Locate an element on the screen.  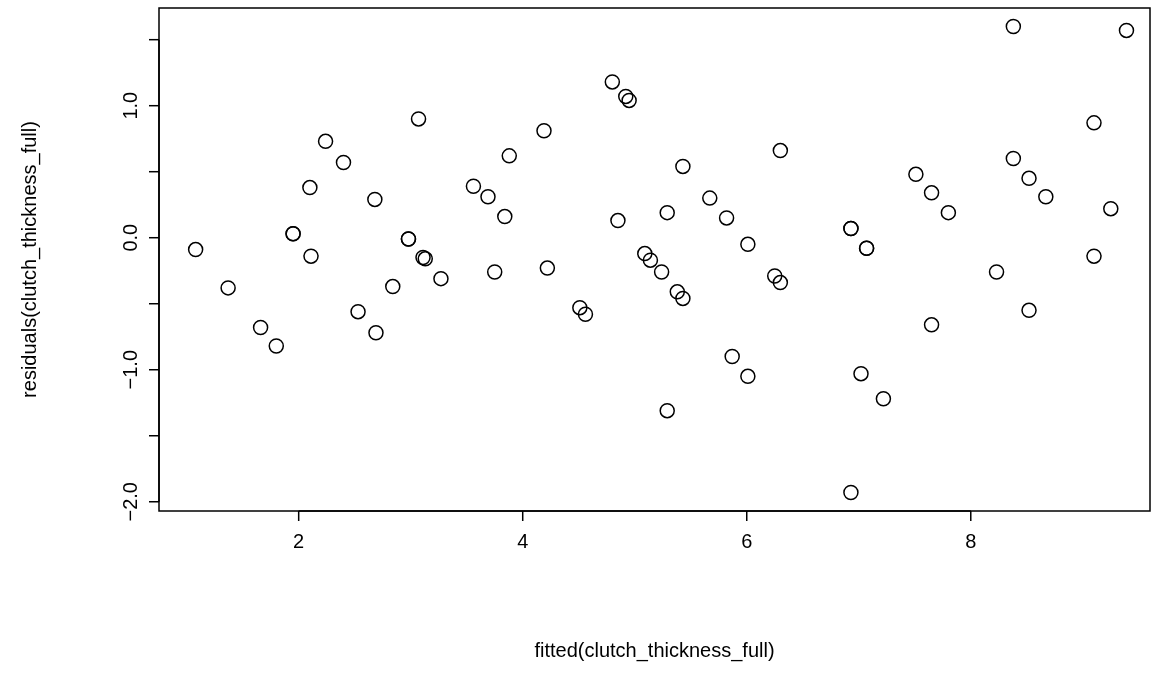
y-tick-label: 0.0 is located at coordinates (130, 237).